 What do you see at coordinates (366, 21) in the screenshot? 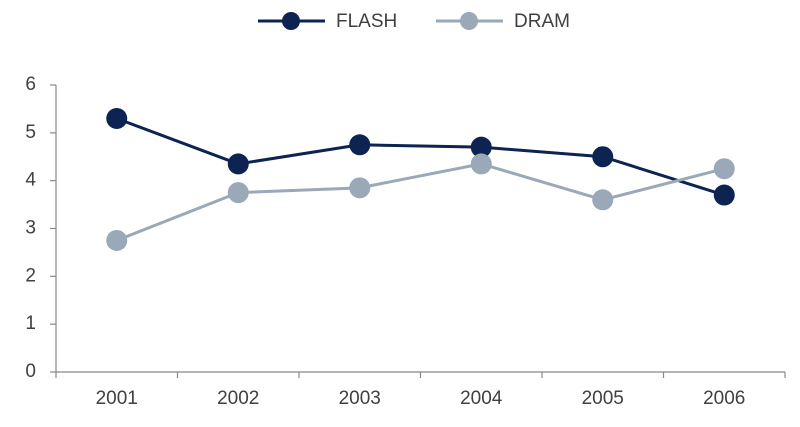
I see `legend-label: FLASH` at bounding box center [366, 21].